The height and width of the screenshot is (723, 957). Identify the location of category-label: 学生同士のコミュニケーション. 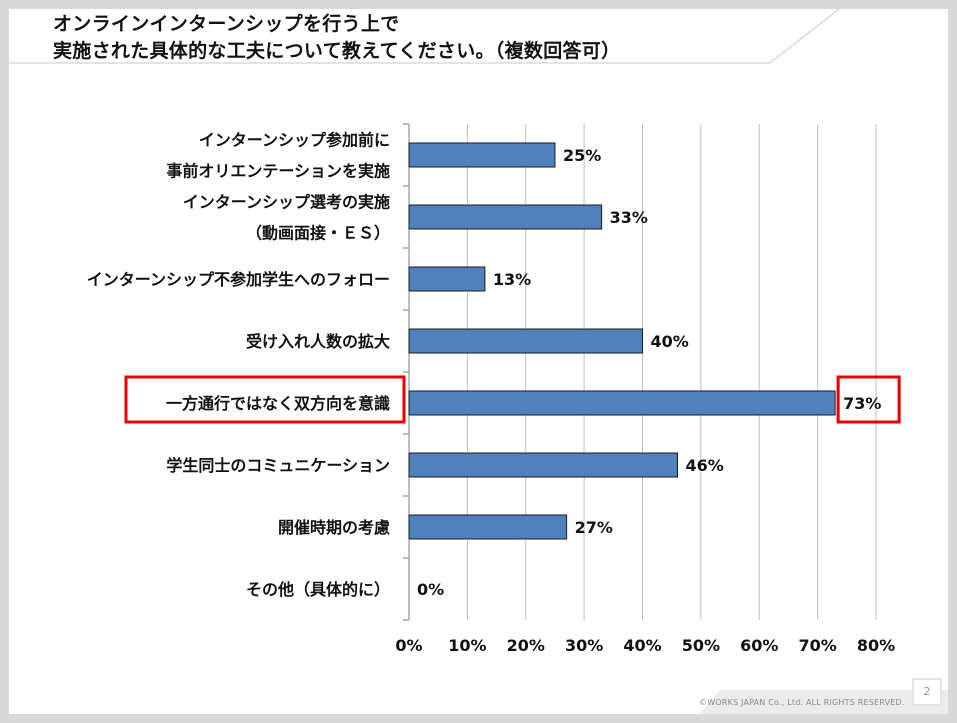
(278, 465).